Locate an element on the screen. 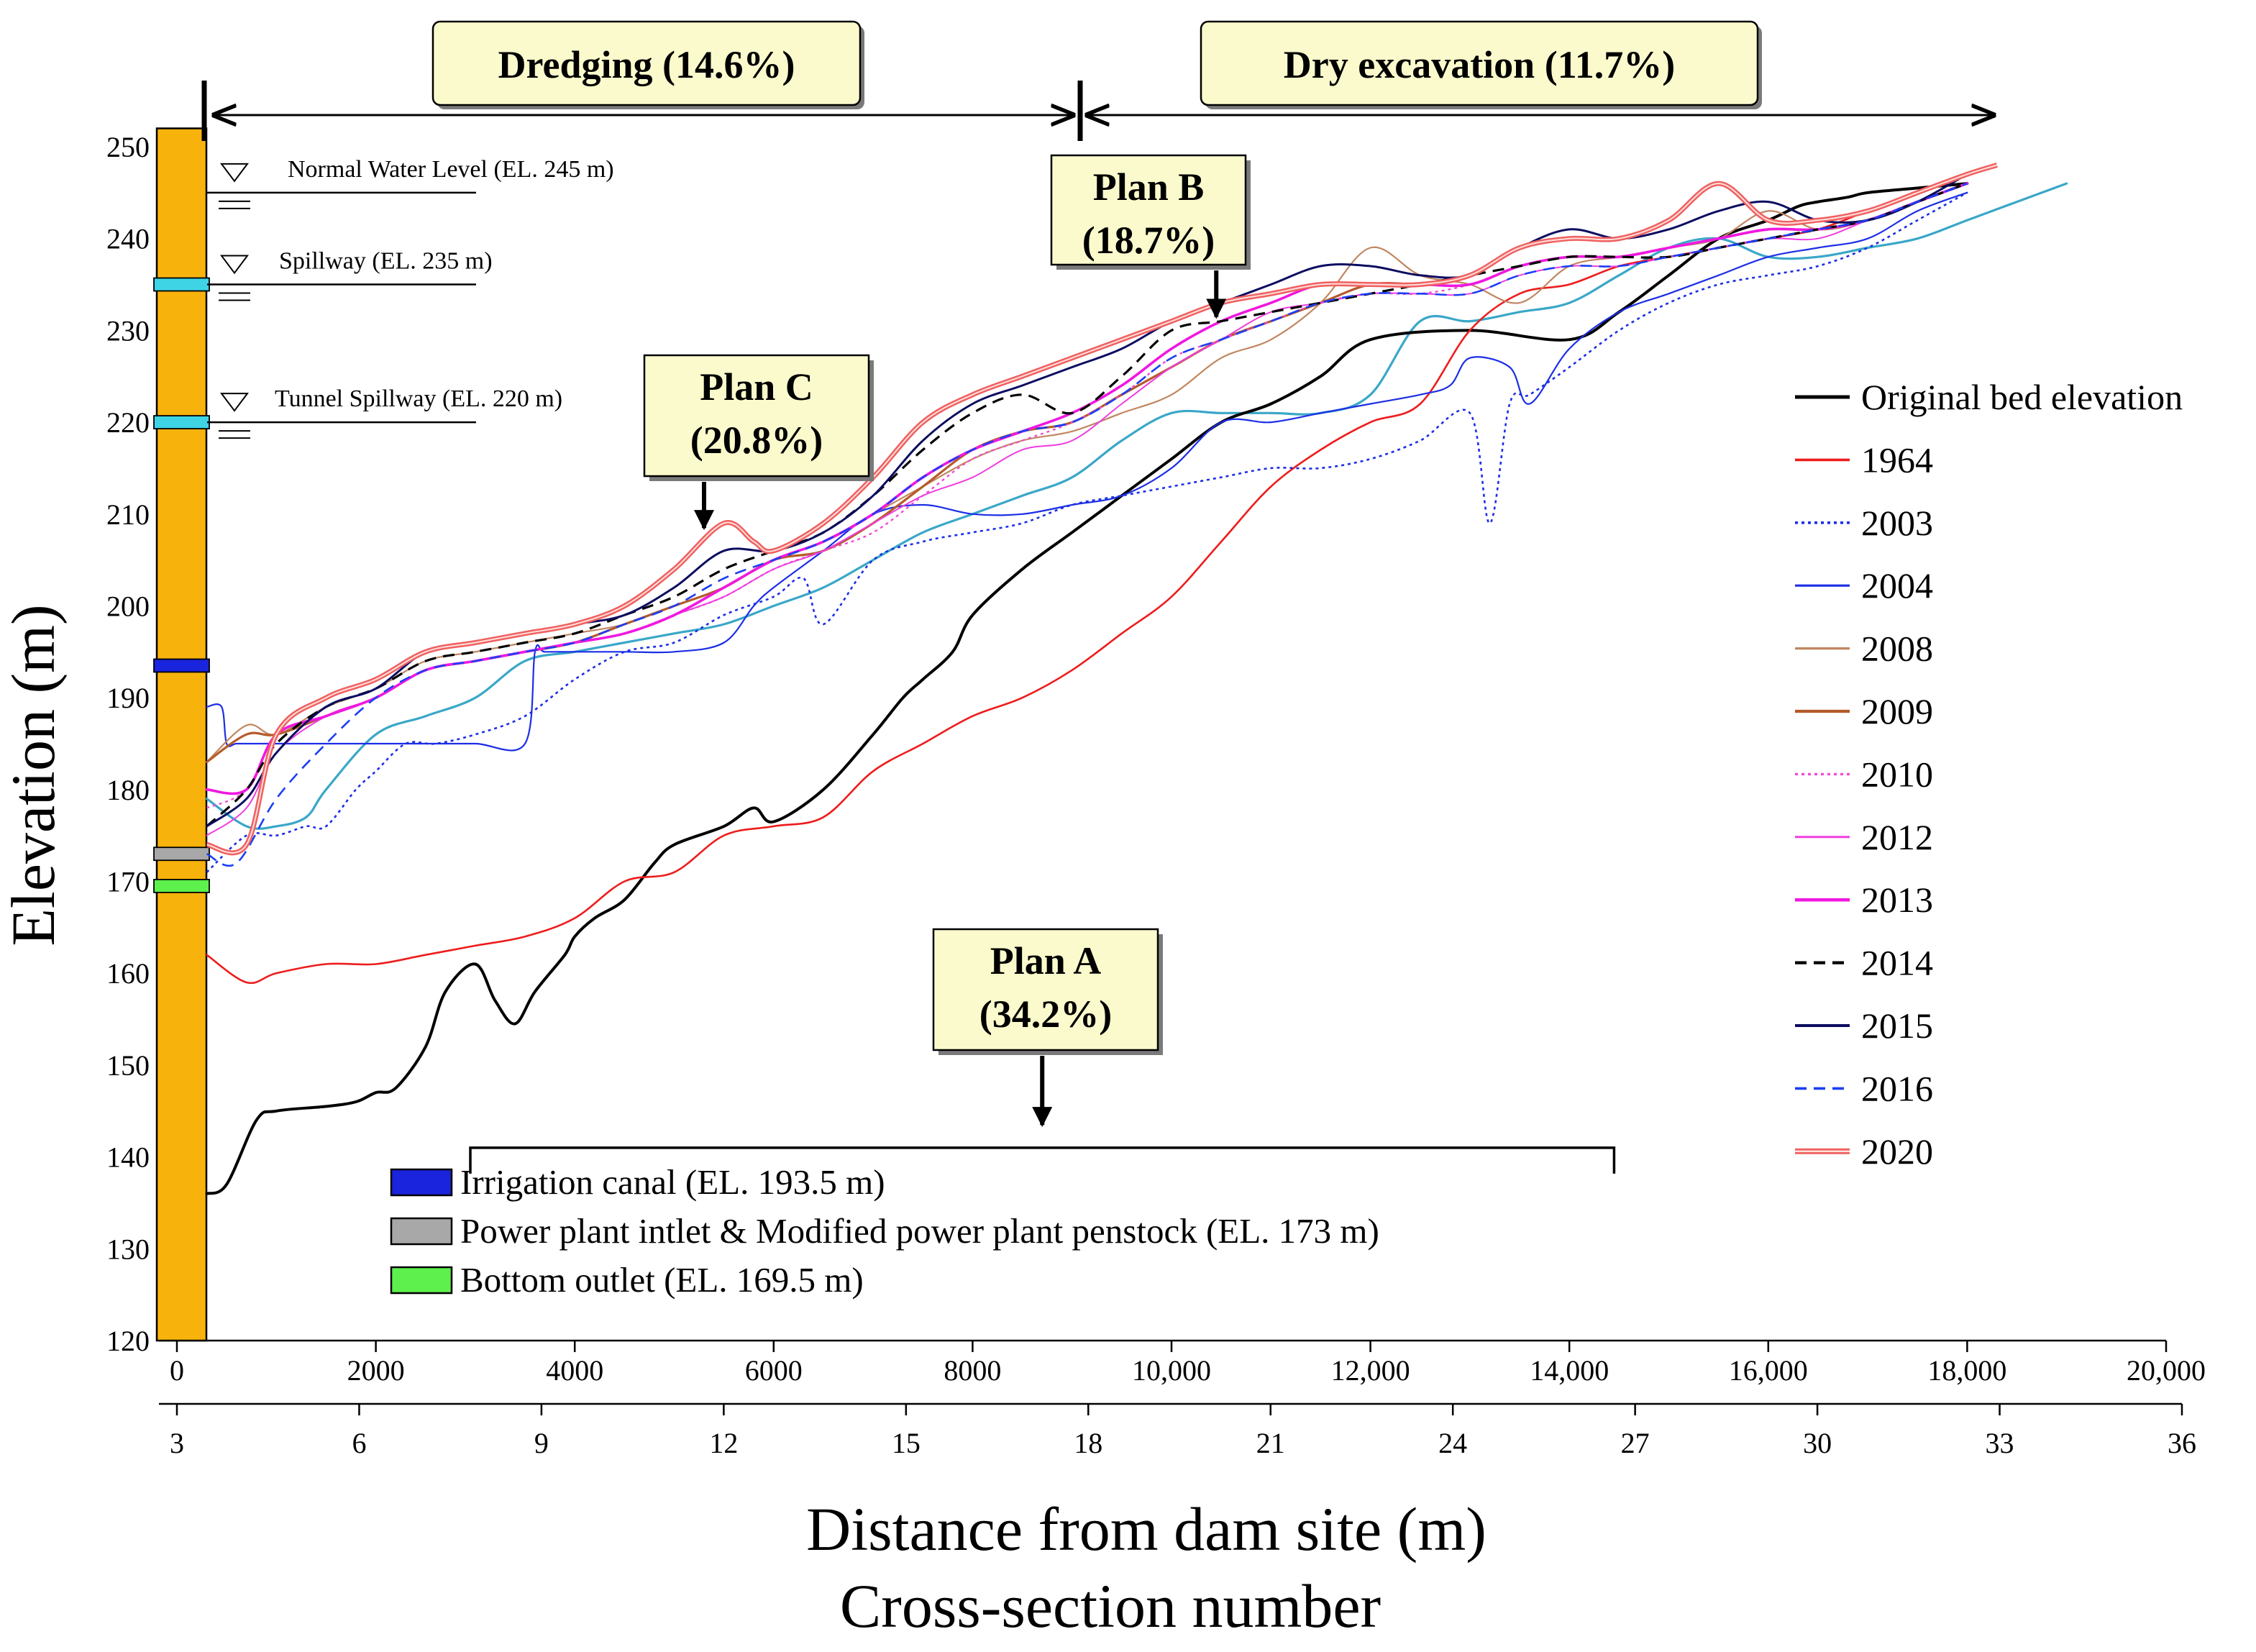 This screenshot has width=2256, height=1652. legend-2015-label: 2015 is located at coordinates (1897, 1025).